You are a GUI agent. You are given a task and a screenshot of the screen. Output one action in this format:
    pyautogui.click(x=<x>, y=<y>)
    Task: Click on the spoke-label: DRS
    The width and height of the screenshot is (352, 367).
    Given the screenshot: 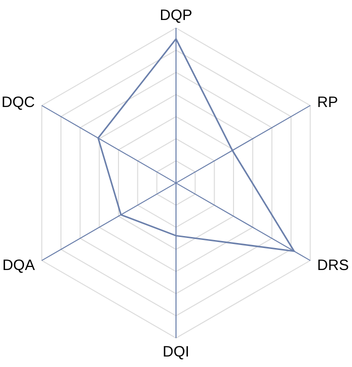 What is the action you would take?
    pyautogui.click(x=333, y=265)
    